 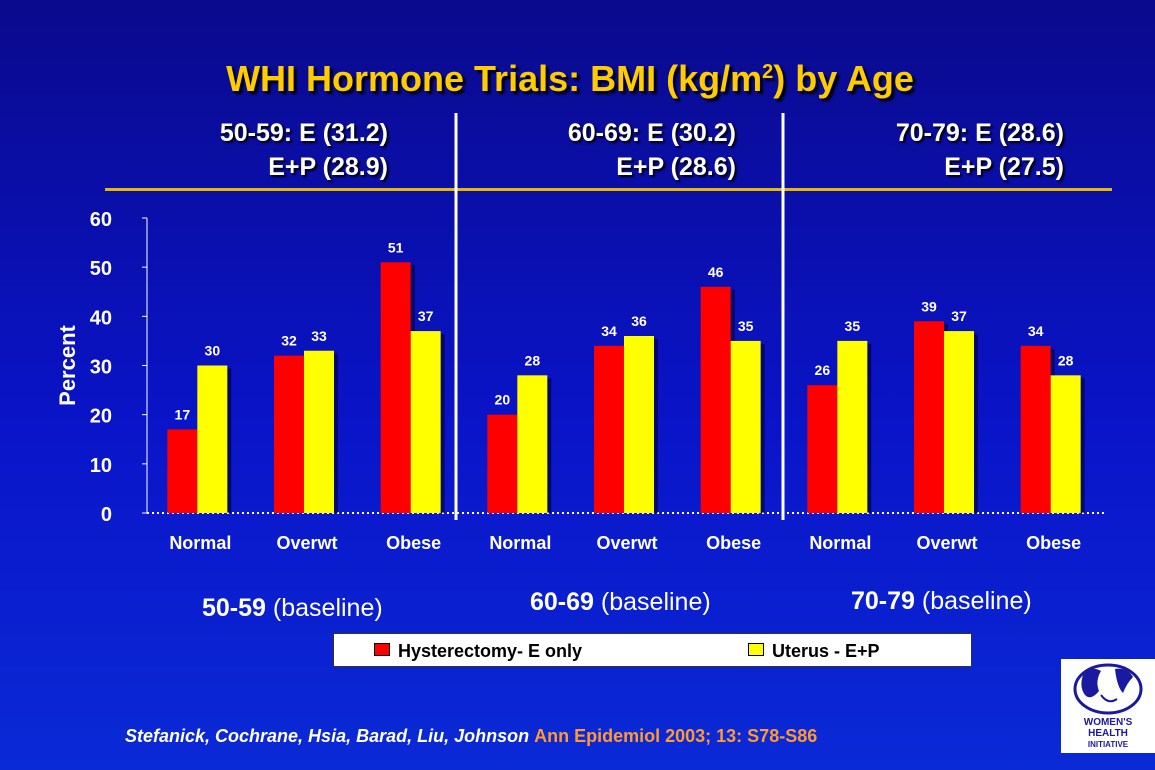 What do you see at coordinates (652, 650) in the screenshot?
I see `chart-legend: Hysterectomy- E only Uterus - E+P` at bounding box center [652, 650].